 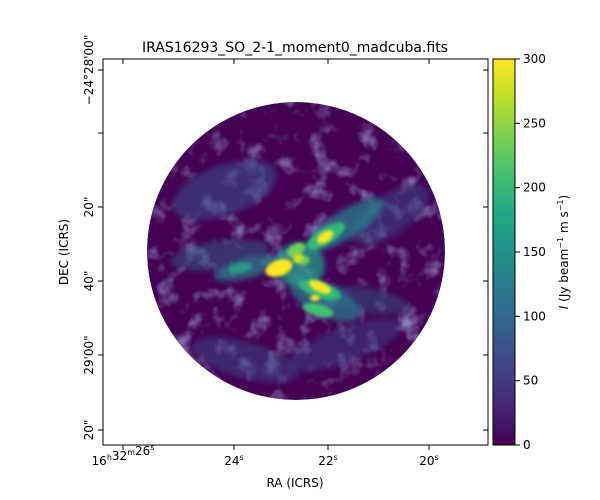 I want to click on colorbar-tick-label: 300, so click(x=534, y=59).